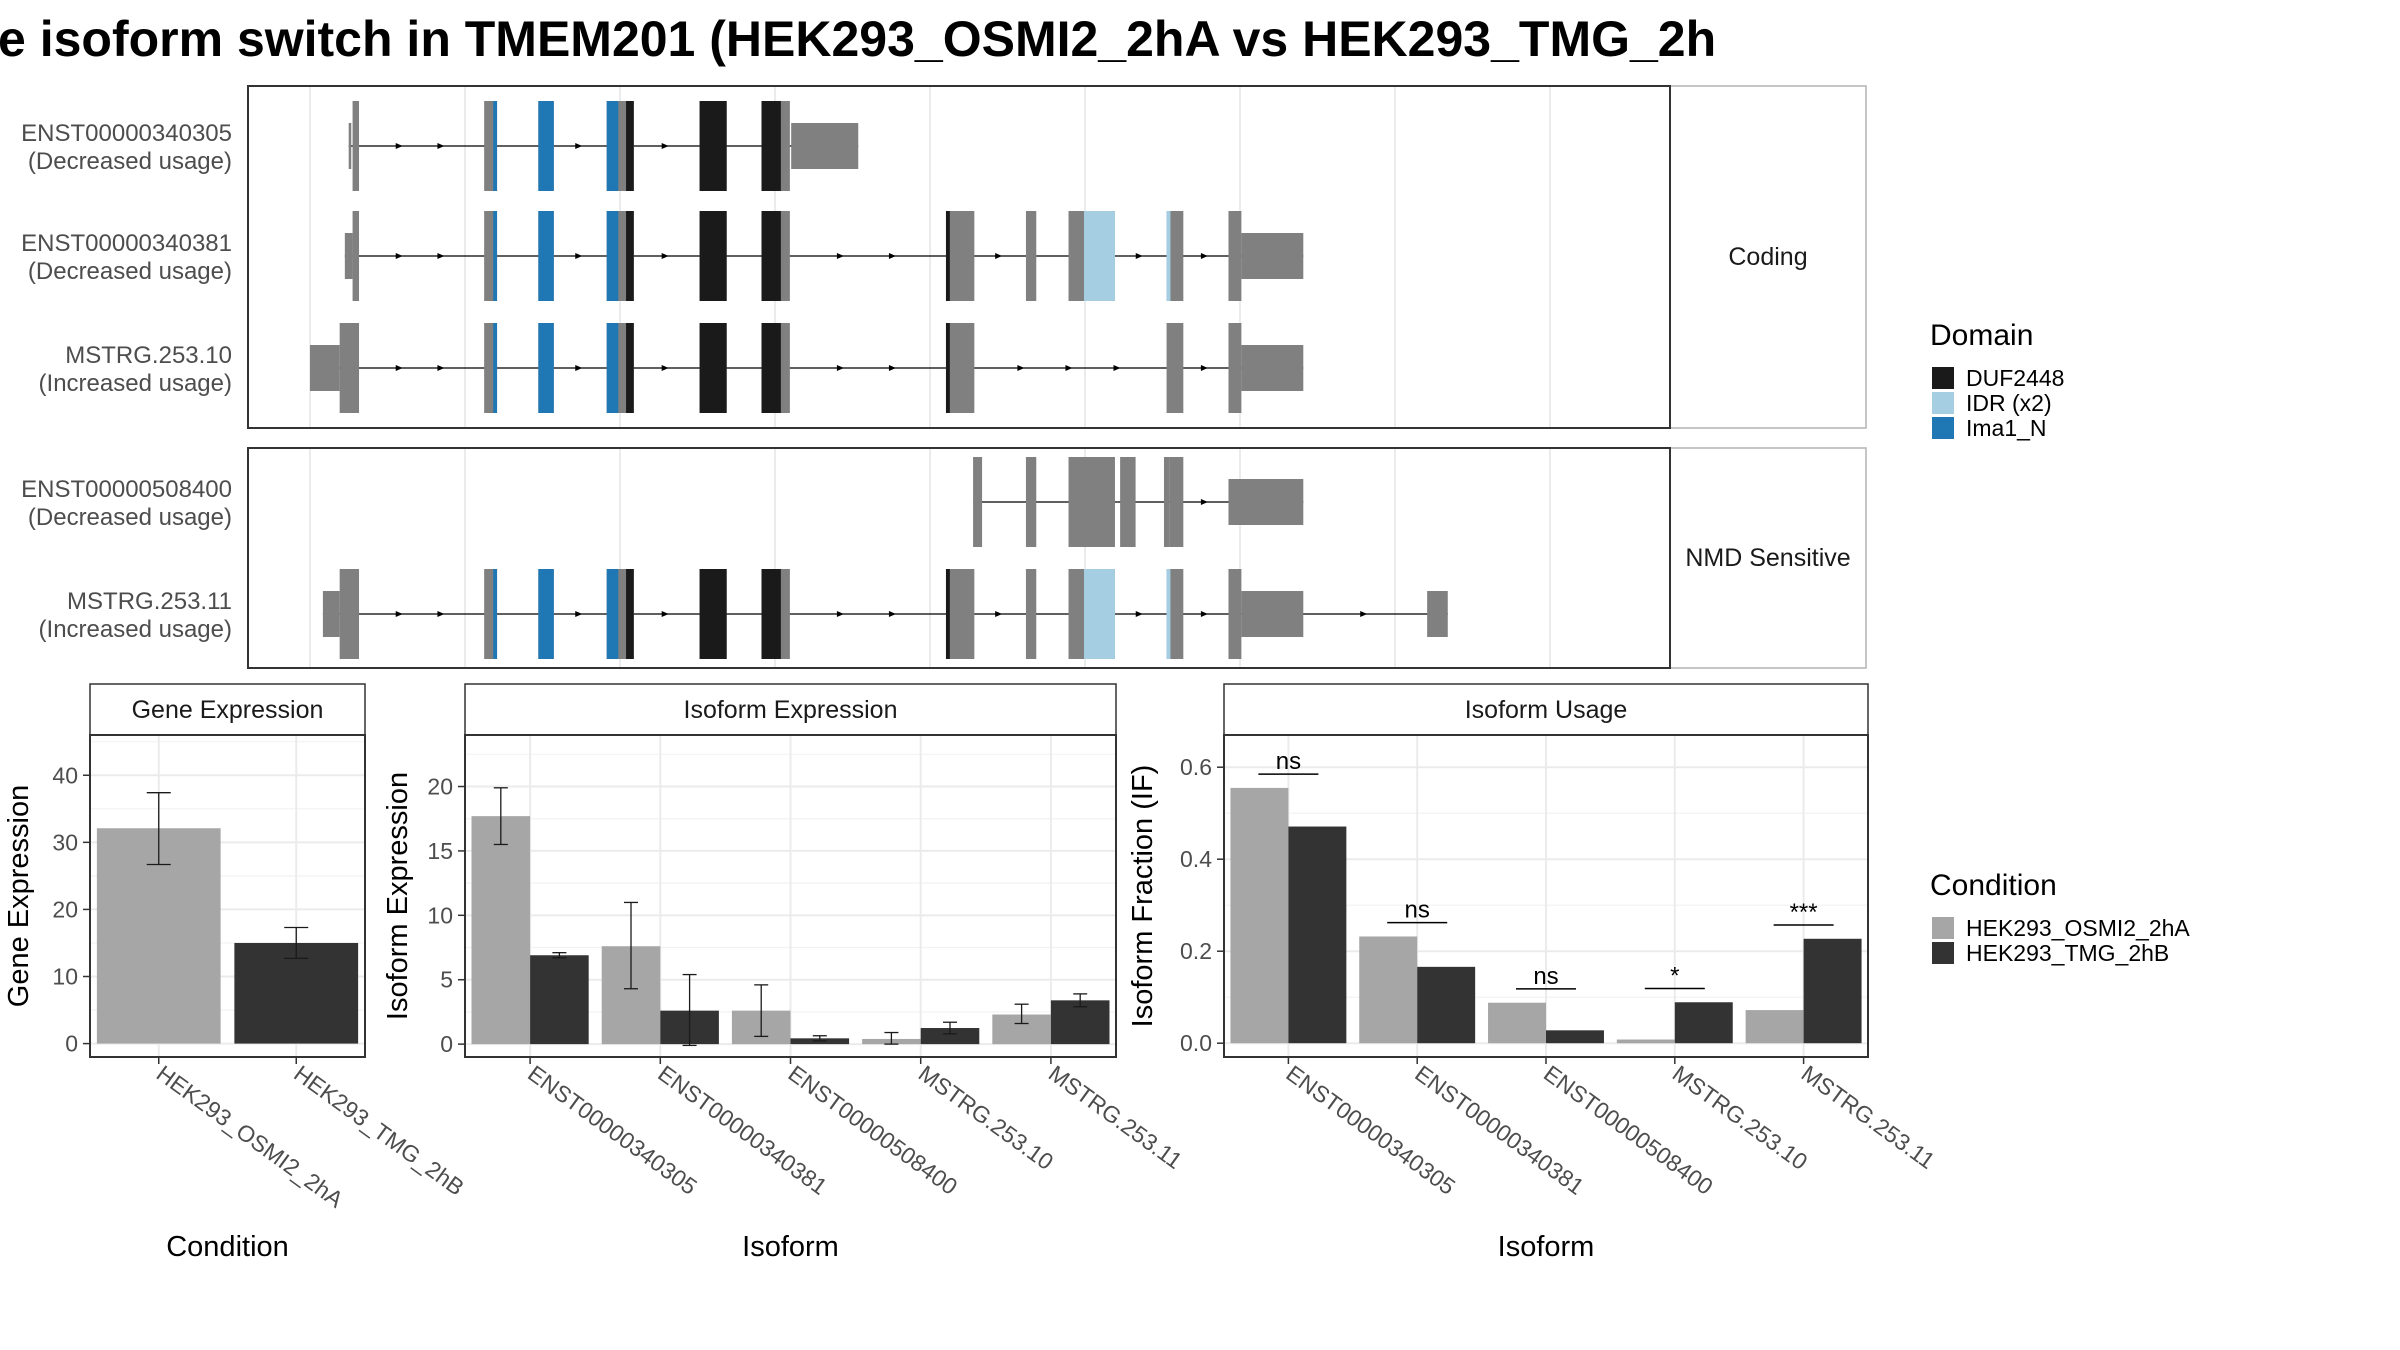  Describe the element at coordinates (71, 1044) in the screenshot. I see `y-tick-label: 0` at that location.